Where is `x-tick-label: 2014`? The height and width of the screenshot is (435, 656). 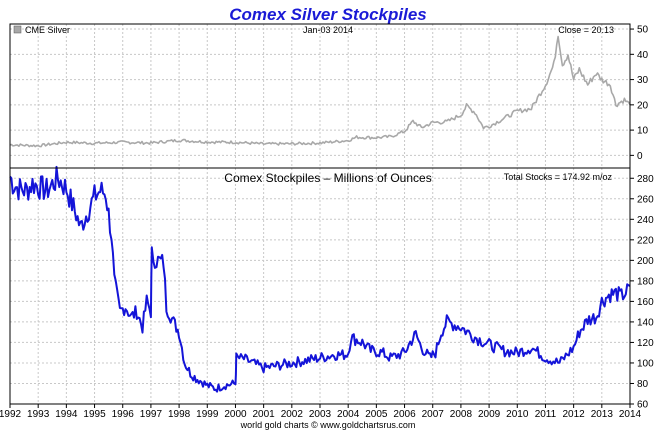
x-tick-label: 2014 is located at coordinates (630, 414).